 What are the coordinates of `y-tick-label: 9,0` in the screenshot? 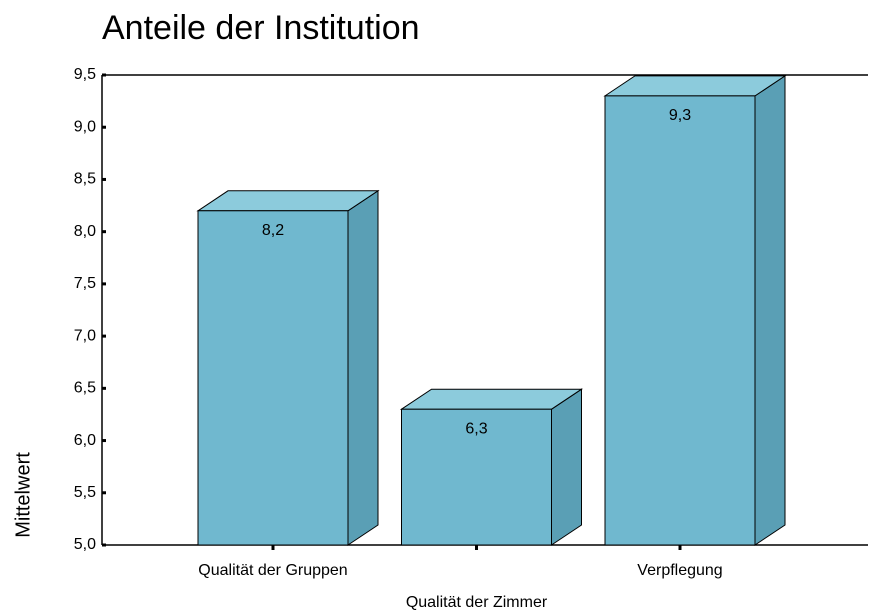 It's located at (85, 126).